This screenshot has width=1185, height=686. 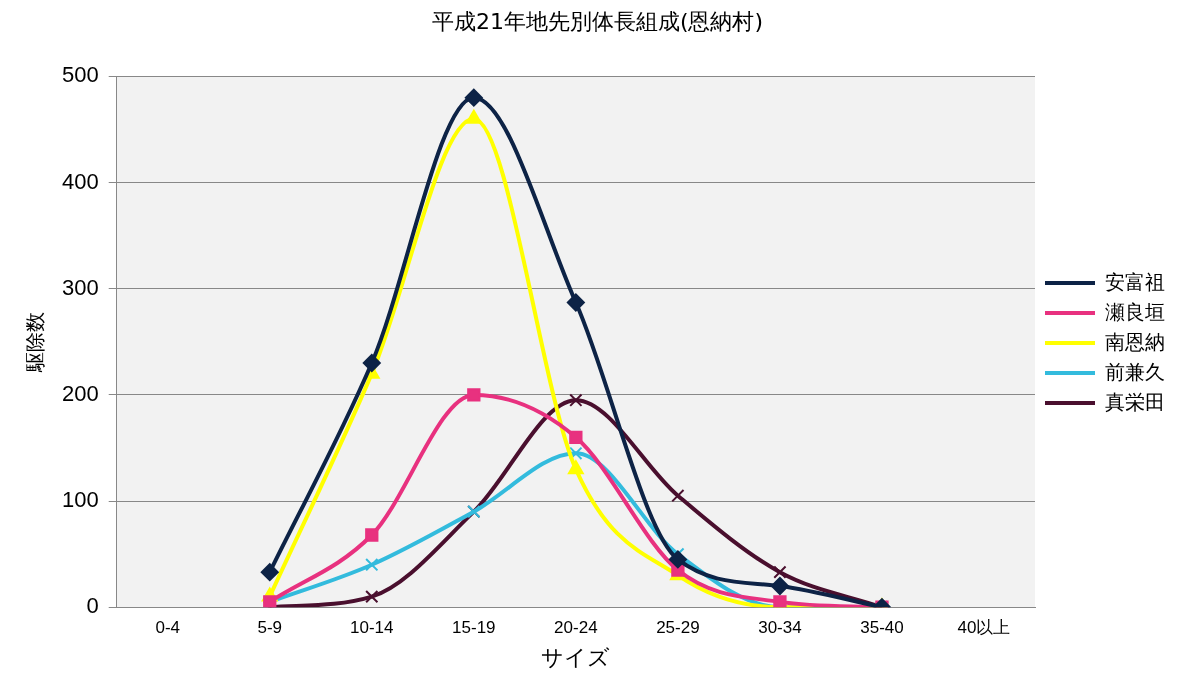 What do you see at coordinates (92, 606) in the screenshot?
I see `y-tick-label: 0` at bounding box center [92, 606].